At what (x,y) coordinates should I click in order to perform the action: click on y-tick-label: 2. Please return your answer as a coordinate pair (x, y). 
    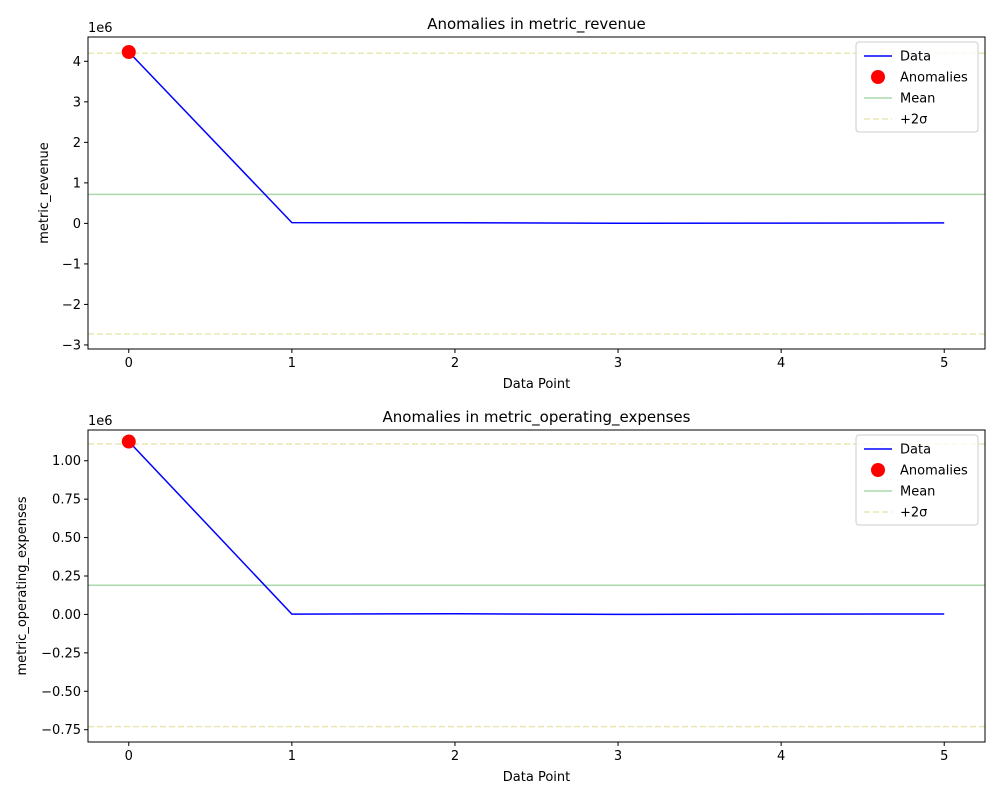
    Looking at the image, I should click on (77, 143).